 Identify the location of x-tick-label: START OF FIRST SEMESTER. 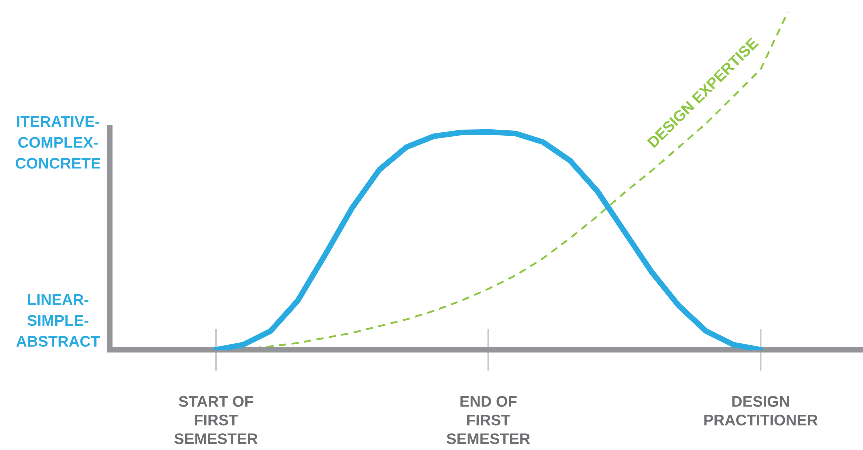
(216, 420).